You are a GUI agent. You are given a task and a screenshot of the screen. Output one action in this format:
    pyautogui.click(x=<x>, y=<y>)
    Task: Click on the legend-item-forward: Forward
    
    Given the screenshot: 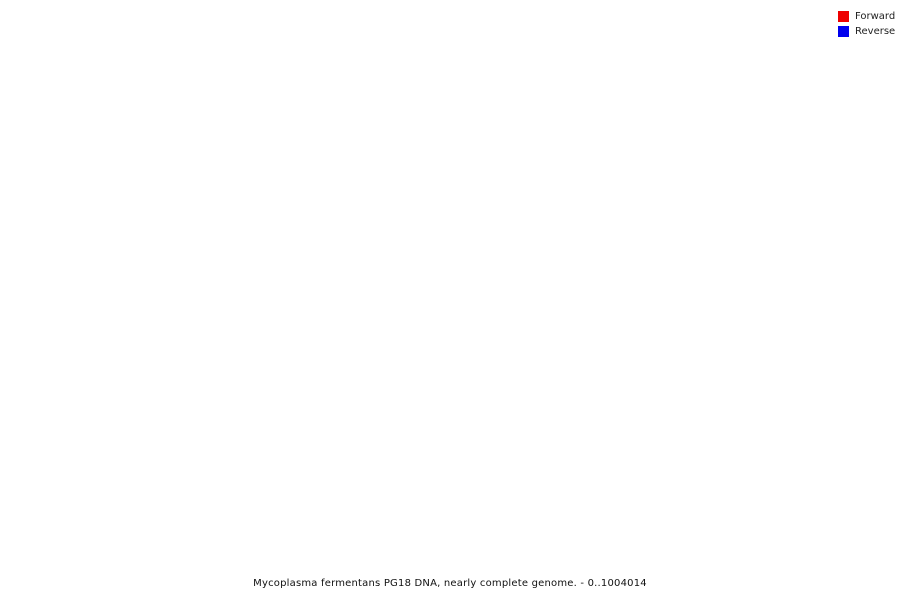 What is the action you would take?
    pyautogui.click(x=866, y=16)
    